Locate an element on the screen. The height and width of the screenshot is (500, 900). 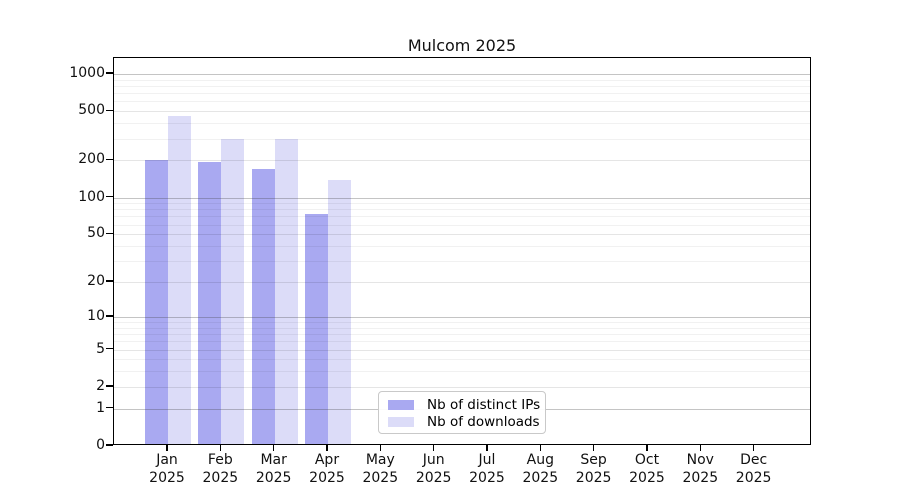
legend: Nb of distinct IPs Nb of downloads is located at coordinates (462, 412).